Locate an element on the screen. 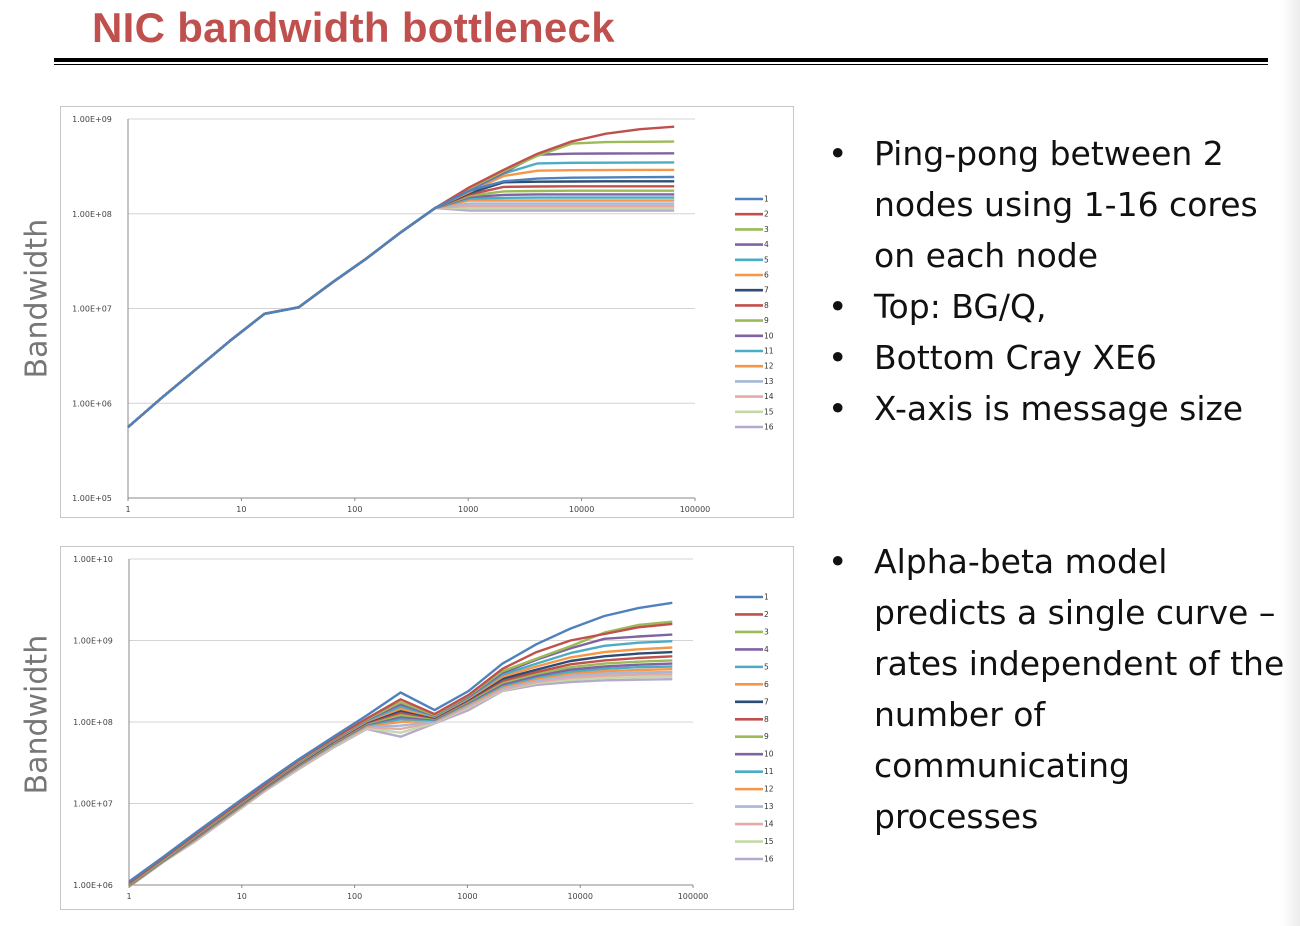 The width and height of the screenshot is (1300, 926). y-tick-label: 1.00E+05 is located at coordinates (92, 498).